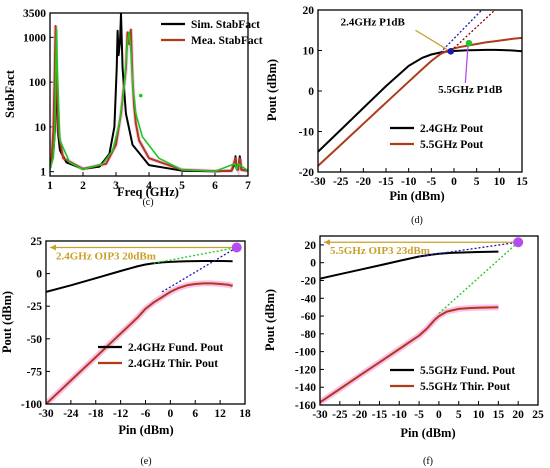 This screenshot has height=468, width=550. What do you see at coordinates (106, 257) in the screenshot?
I see `annotation-label: 2.4GHz OIP3 20dBm` at bounding box center [106, 257].